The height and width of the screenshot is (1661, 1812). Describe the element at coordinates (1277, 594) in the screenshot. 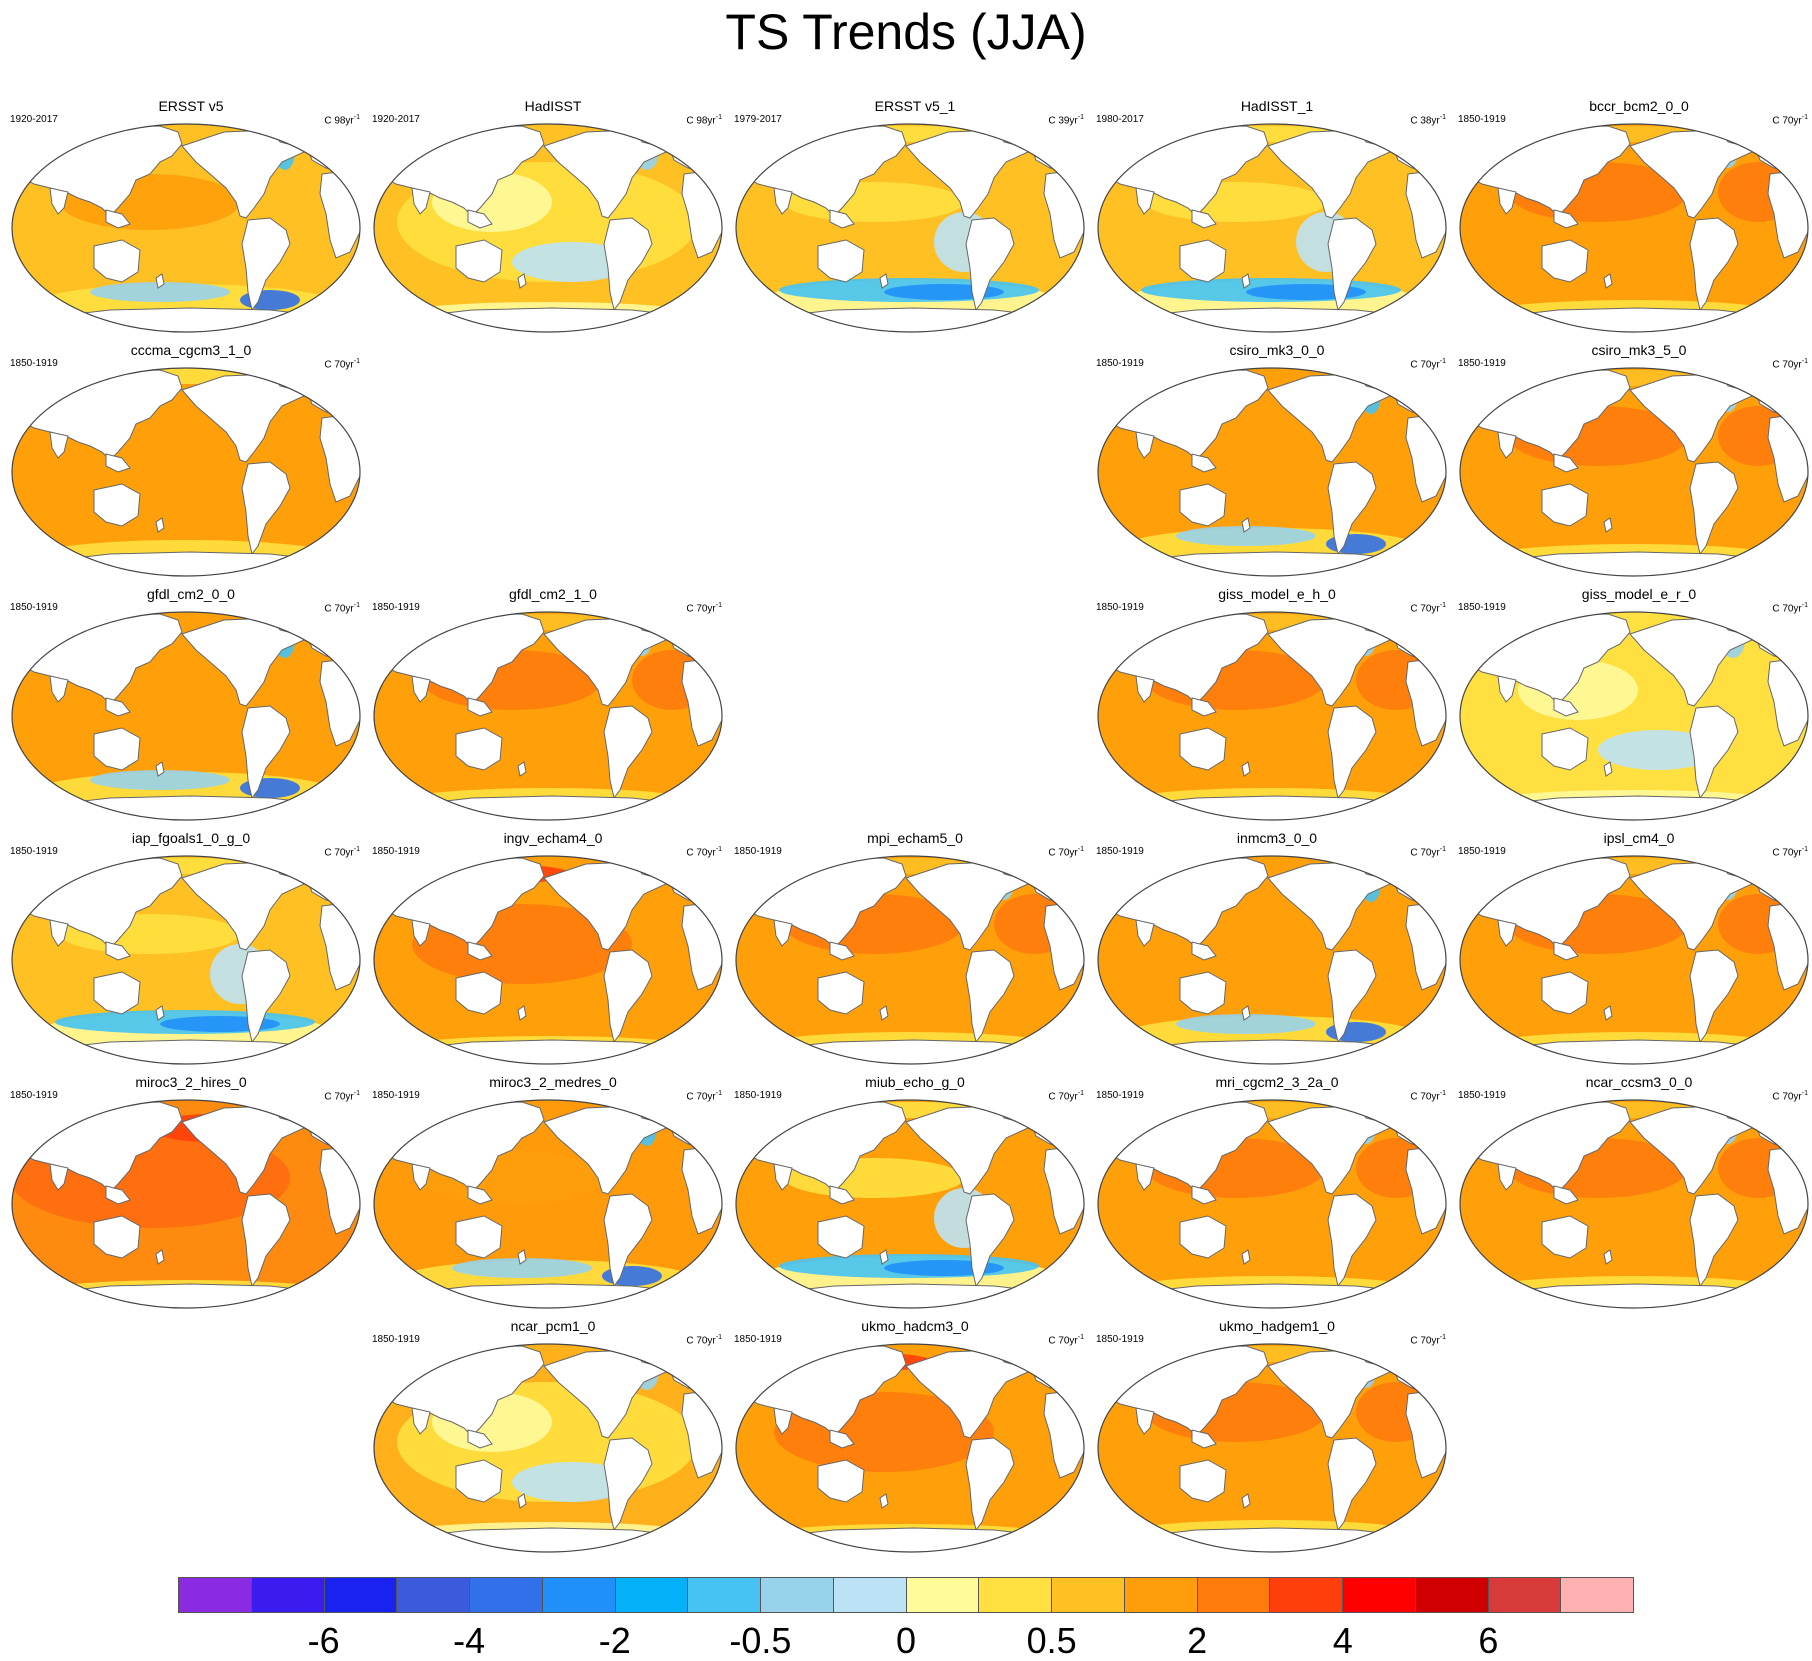

I see `panel-title: giss_model_e_h_0` at that location.